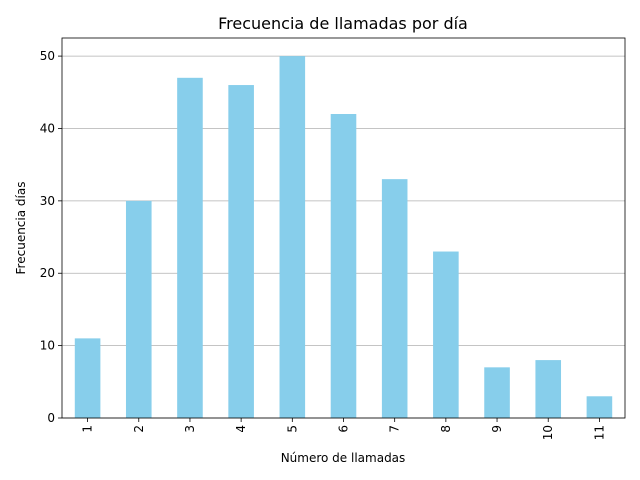  I want to click on x-tick-label-6: 6, so click(344, 429).